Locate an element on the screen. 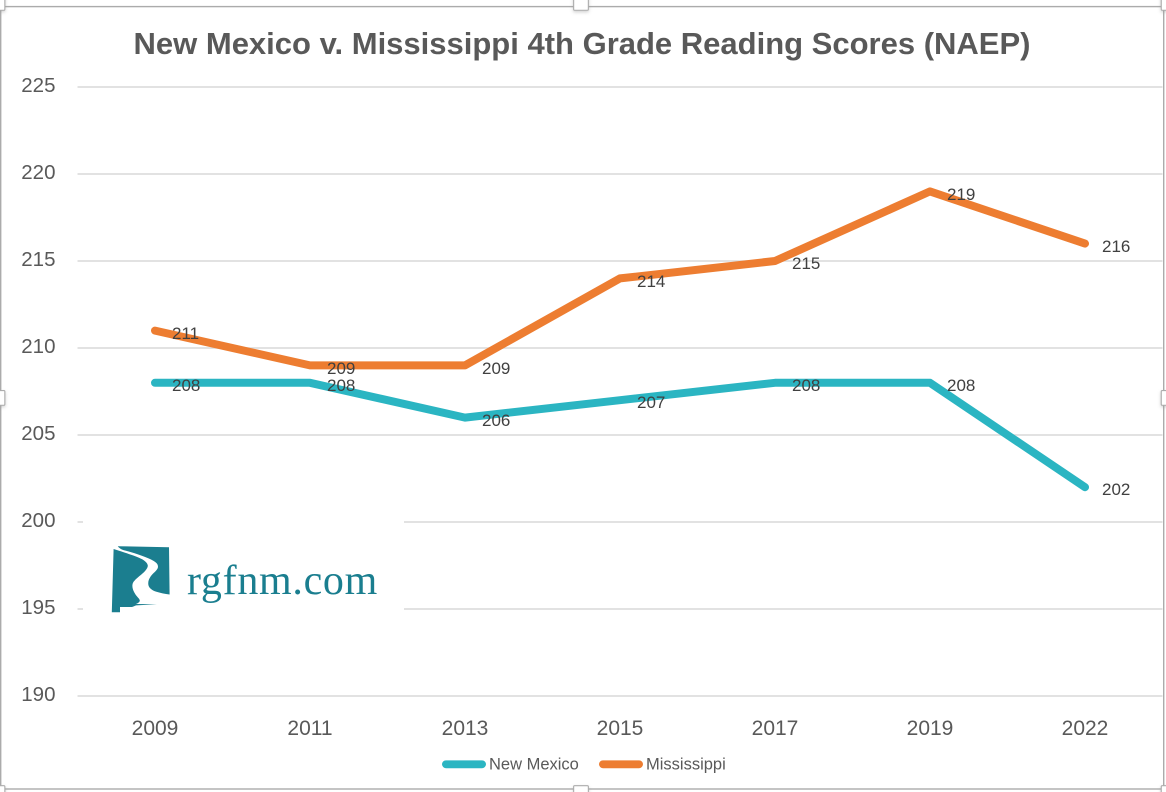 The height and width of the screenshot is (792, 1166). svg-text: rgfnm.com is located at coordinates (282, 581).